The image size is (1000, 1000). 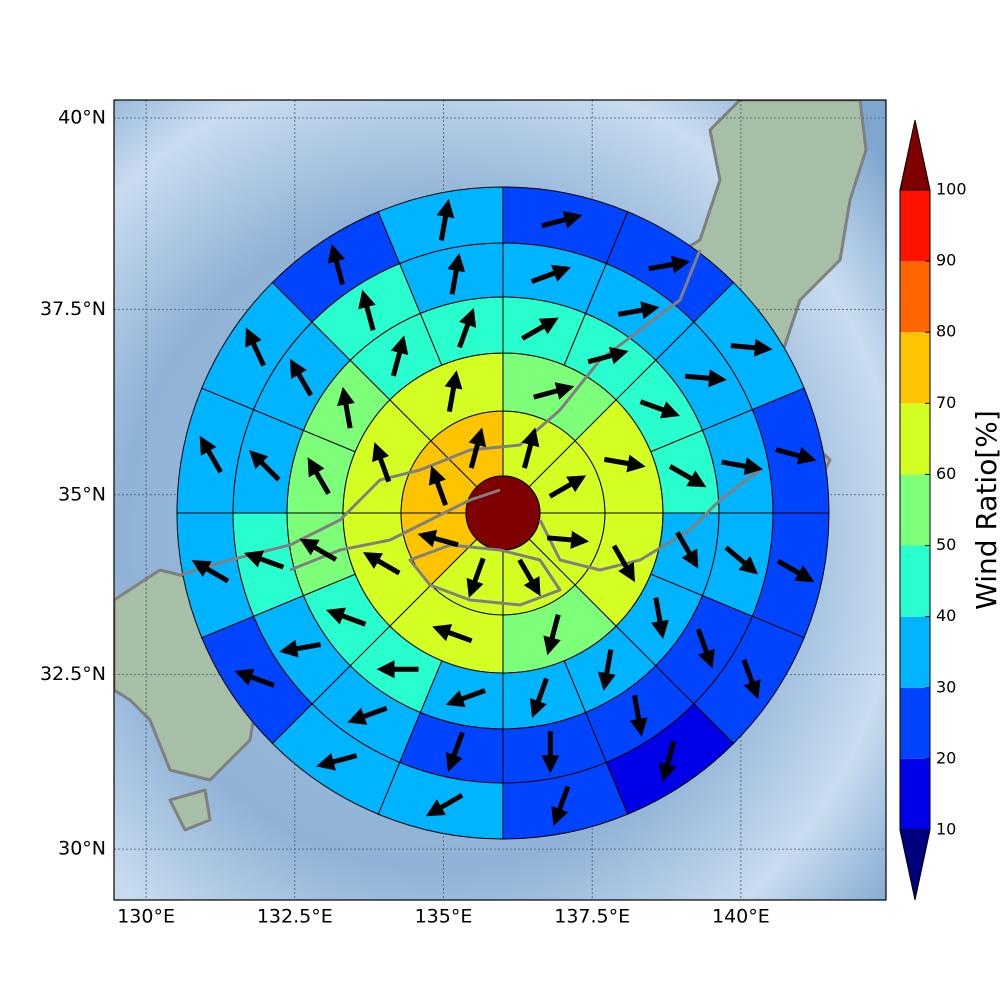 What do you see at coordinates (592, 917) in the screenshot?
I see `x-tick-label: 137.5°E` at bounding box center [592, 917].